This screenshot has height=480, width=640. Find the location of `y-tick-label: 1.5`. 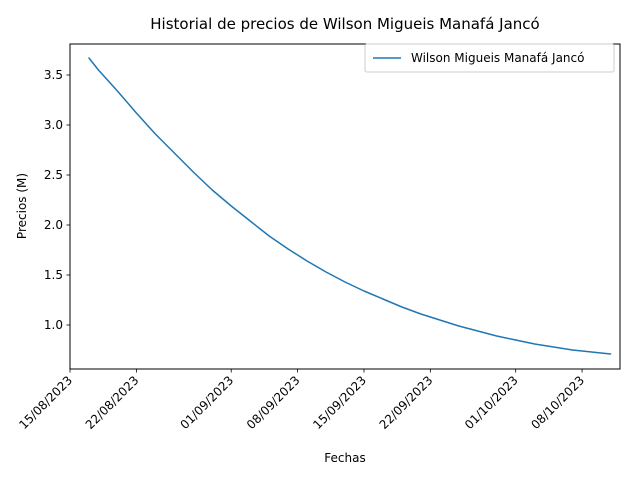

y-tick-label: 1.5 is located at coordinates (53, 275).